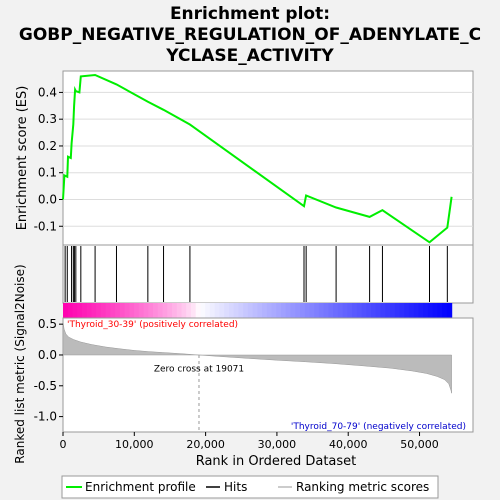 The width and height of the screenshot is (500, 500). Describe the element at coordinates (47, 92) in the screenshot. I see `es-y-tick-label: 0.4` at that location.